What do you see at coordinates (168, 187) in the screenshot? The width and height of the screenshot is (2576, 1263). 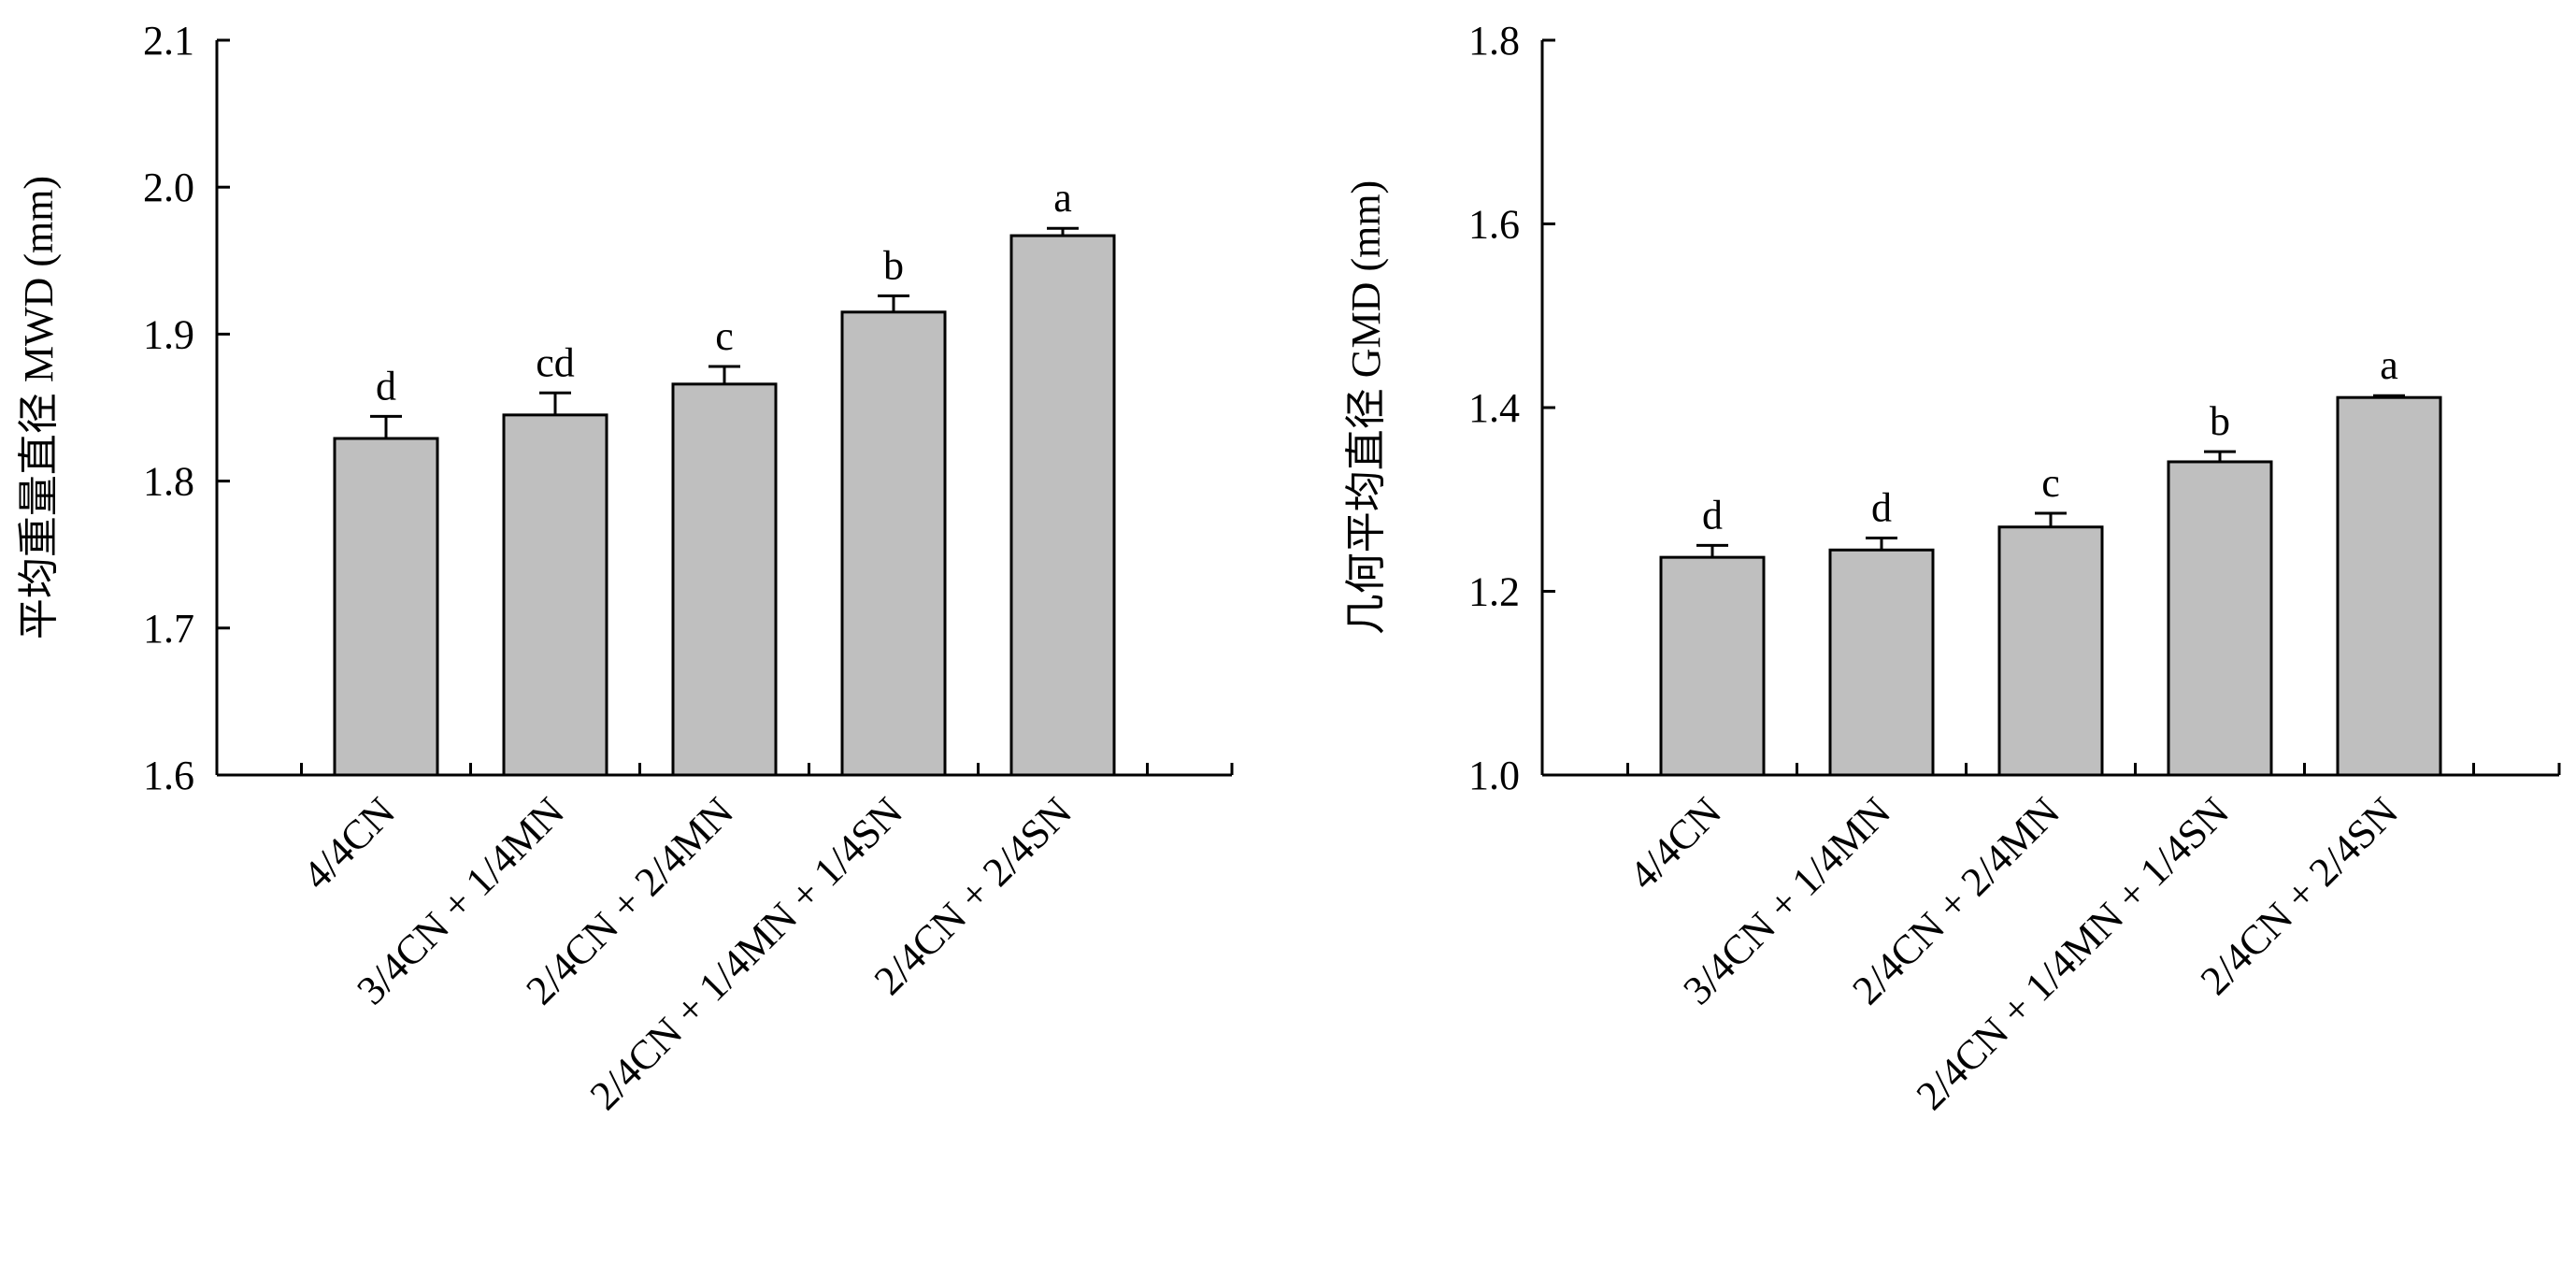 I see `y-tick-label: 2.0` at bounding box center [168, 187].